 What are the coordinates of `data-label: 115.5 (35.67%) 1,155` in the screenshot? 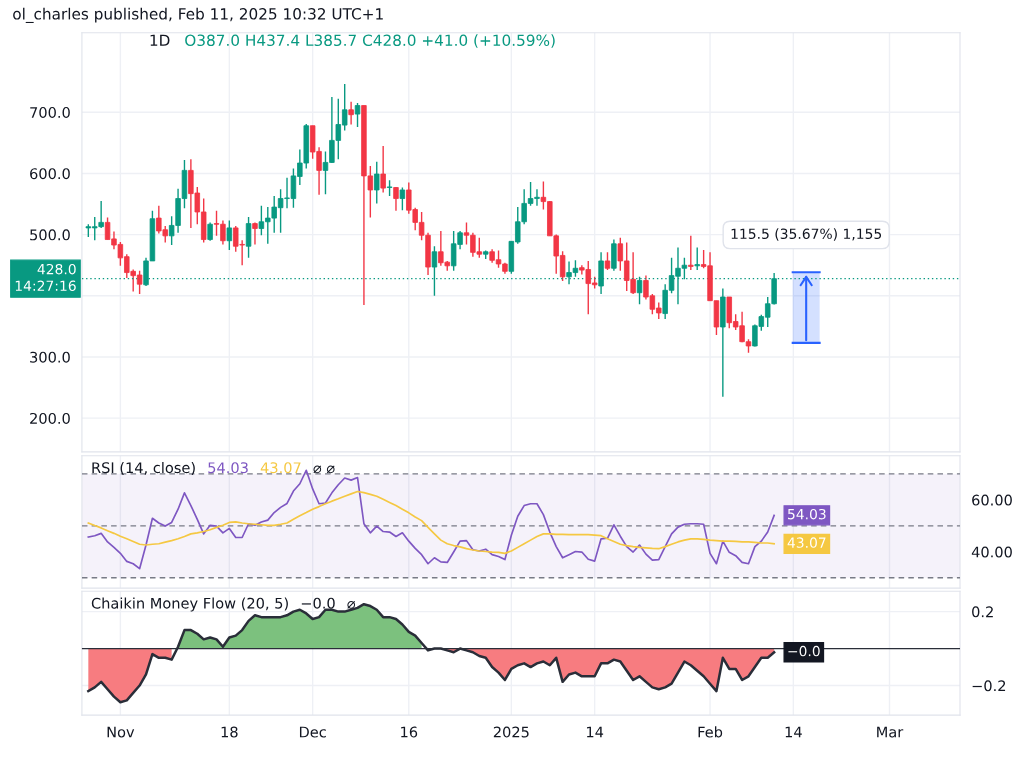 It's located at (806, 234).